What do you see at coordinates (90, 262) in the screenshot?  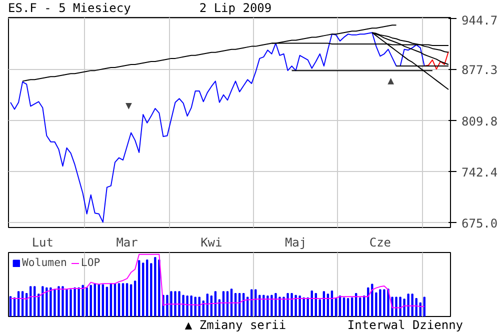 I see `legend-label: LOP` at bounding box center [90, 262].